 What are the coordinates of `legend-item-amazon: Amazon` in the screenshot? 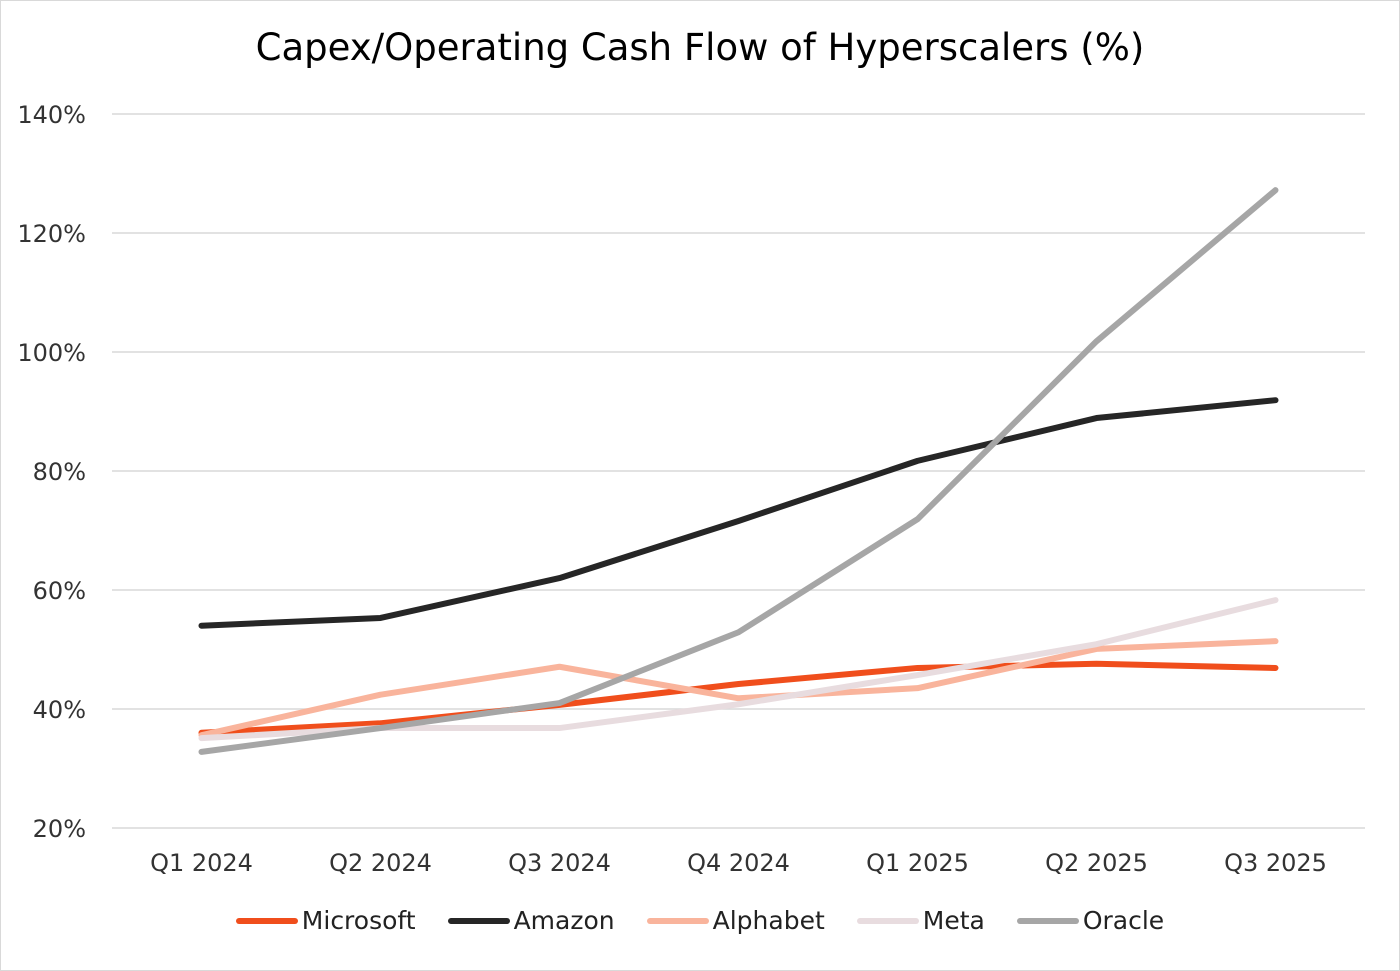 It's located at (531, 920).